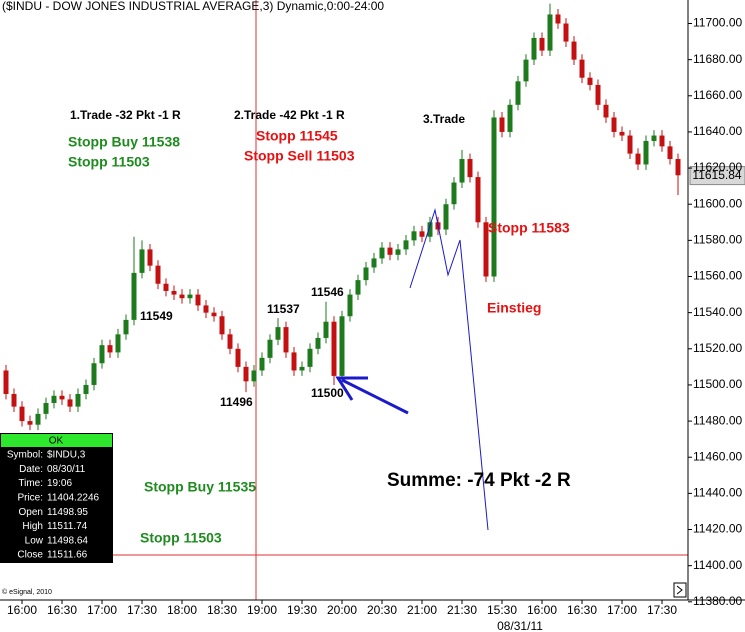 The image size is (745, 632). Describe the element at coordinates (717, 23) in the screenshot. I see `y-tick-label: 11700.00` at that location.